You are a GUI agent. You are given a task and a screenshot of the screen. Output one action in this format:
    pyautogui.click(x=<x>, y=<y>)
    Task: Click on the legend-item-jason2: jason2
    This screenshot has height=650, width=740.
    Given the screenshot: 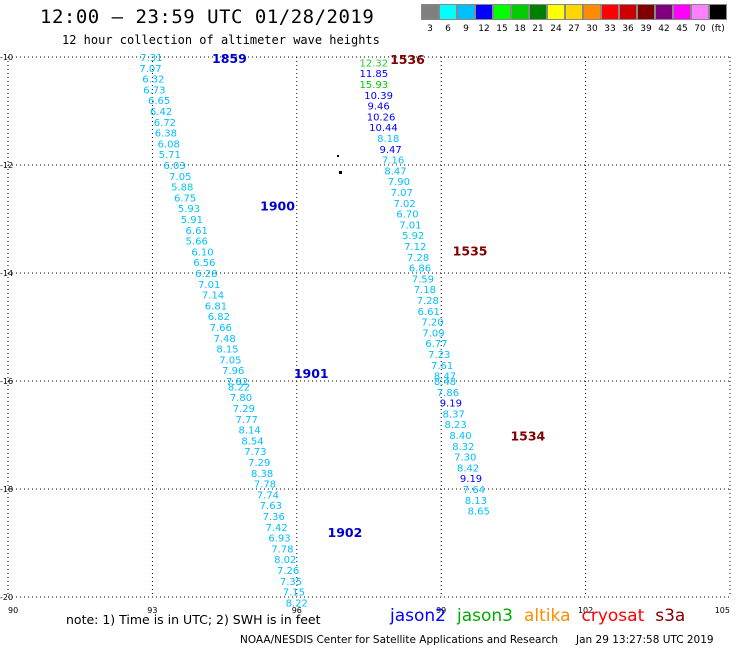 What is the action you would take?
    pyautogui.click(x=418, y=616)
    